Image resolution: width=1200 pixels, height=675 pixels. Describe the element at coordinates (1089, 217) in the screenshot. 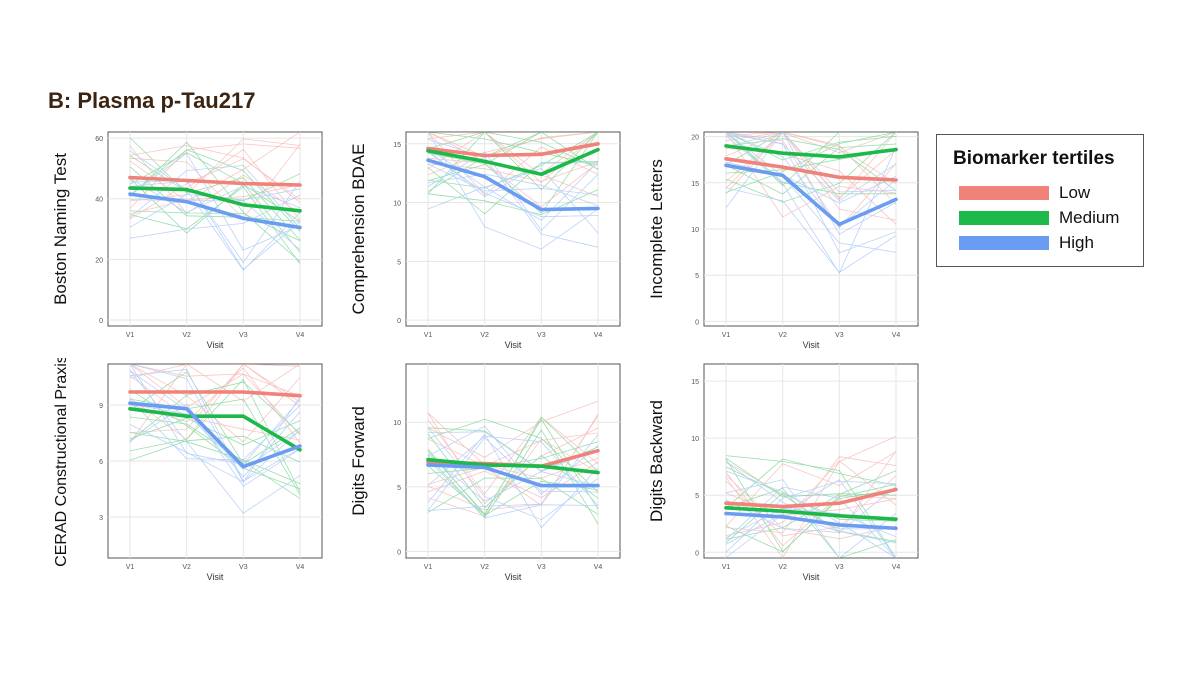

I see `legend-label-medium: Medium` at that location.